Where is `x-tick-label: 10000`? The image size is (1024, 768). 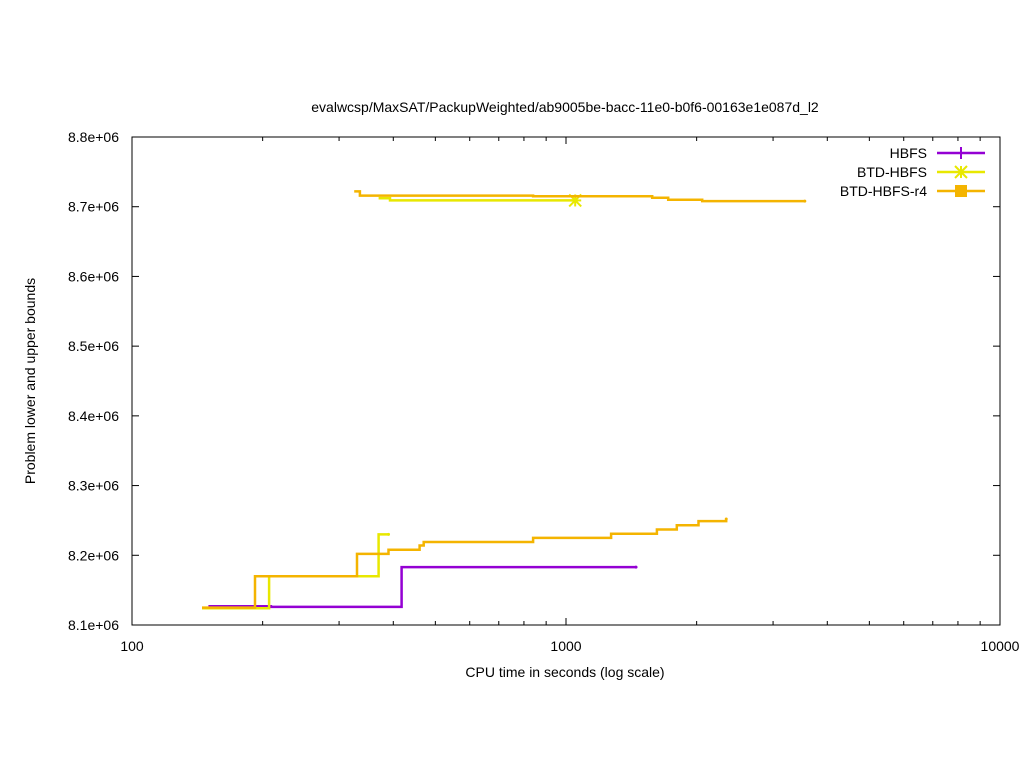 x-tick-label: 10000 is located at coordinates (1000, 646).